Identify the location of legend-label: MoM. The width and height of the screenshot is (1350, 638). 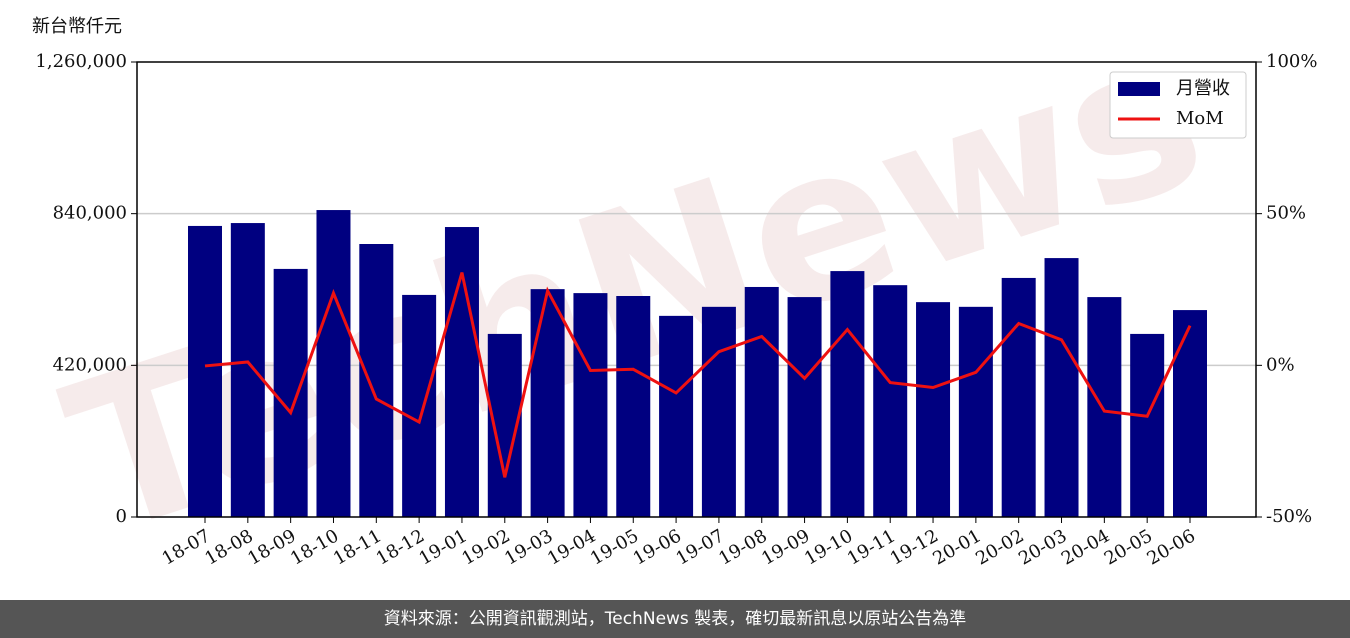
(1200, 118).